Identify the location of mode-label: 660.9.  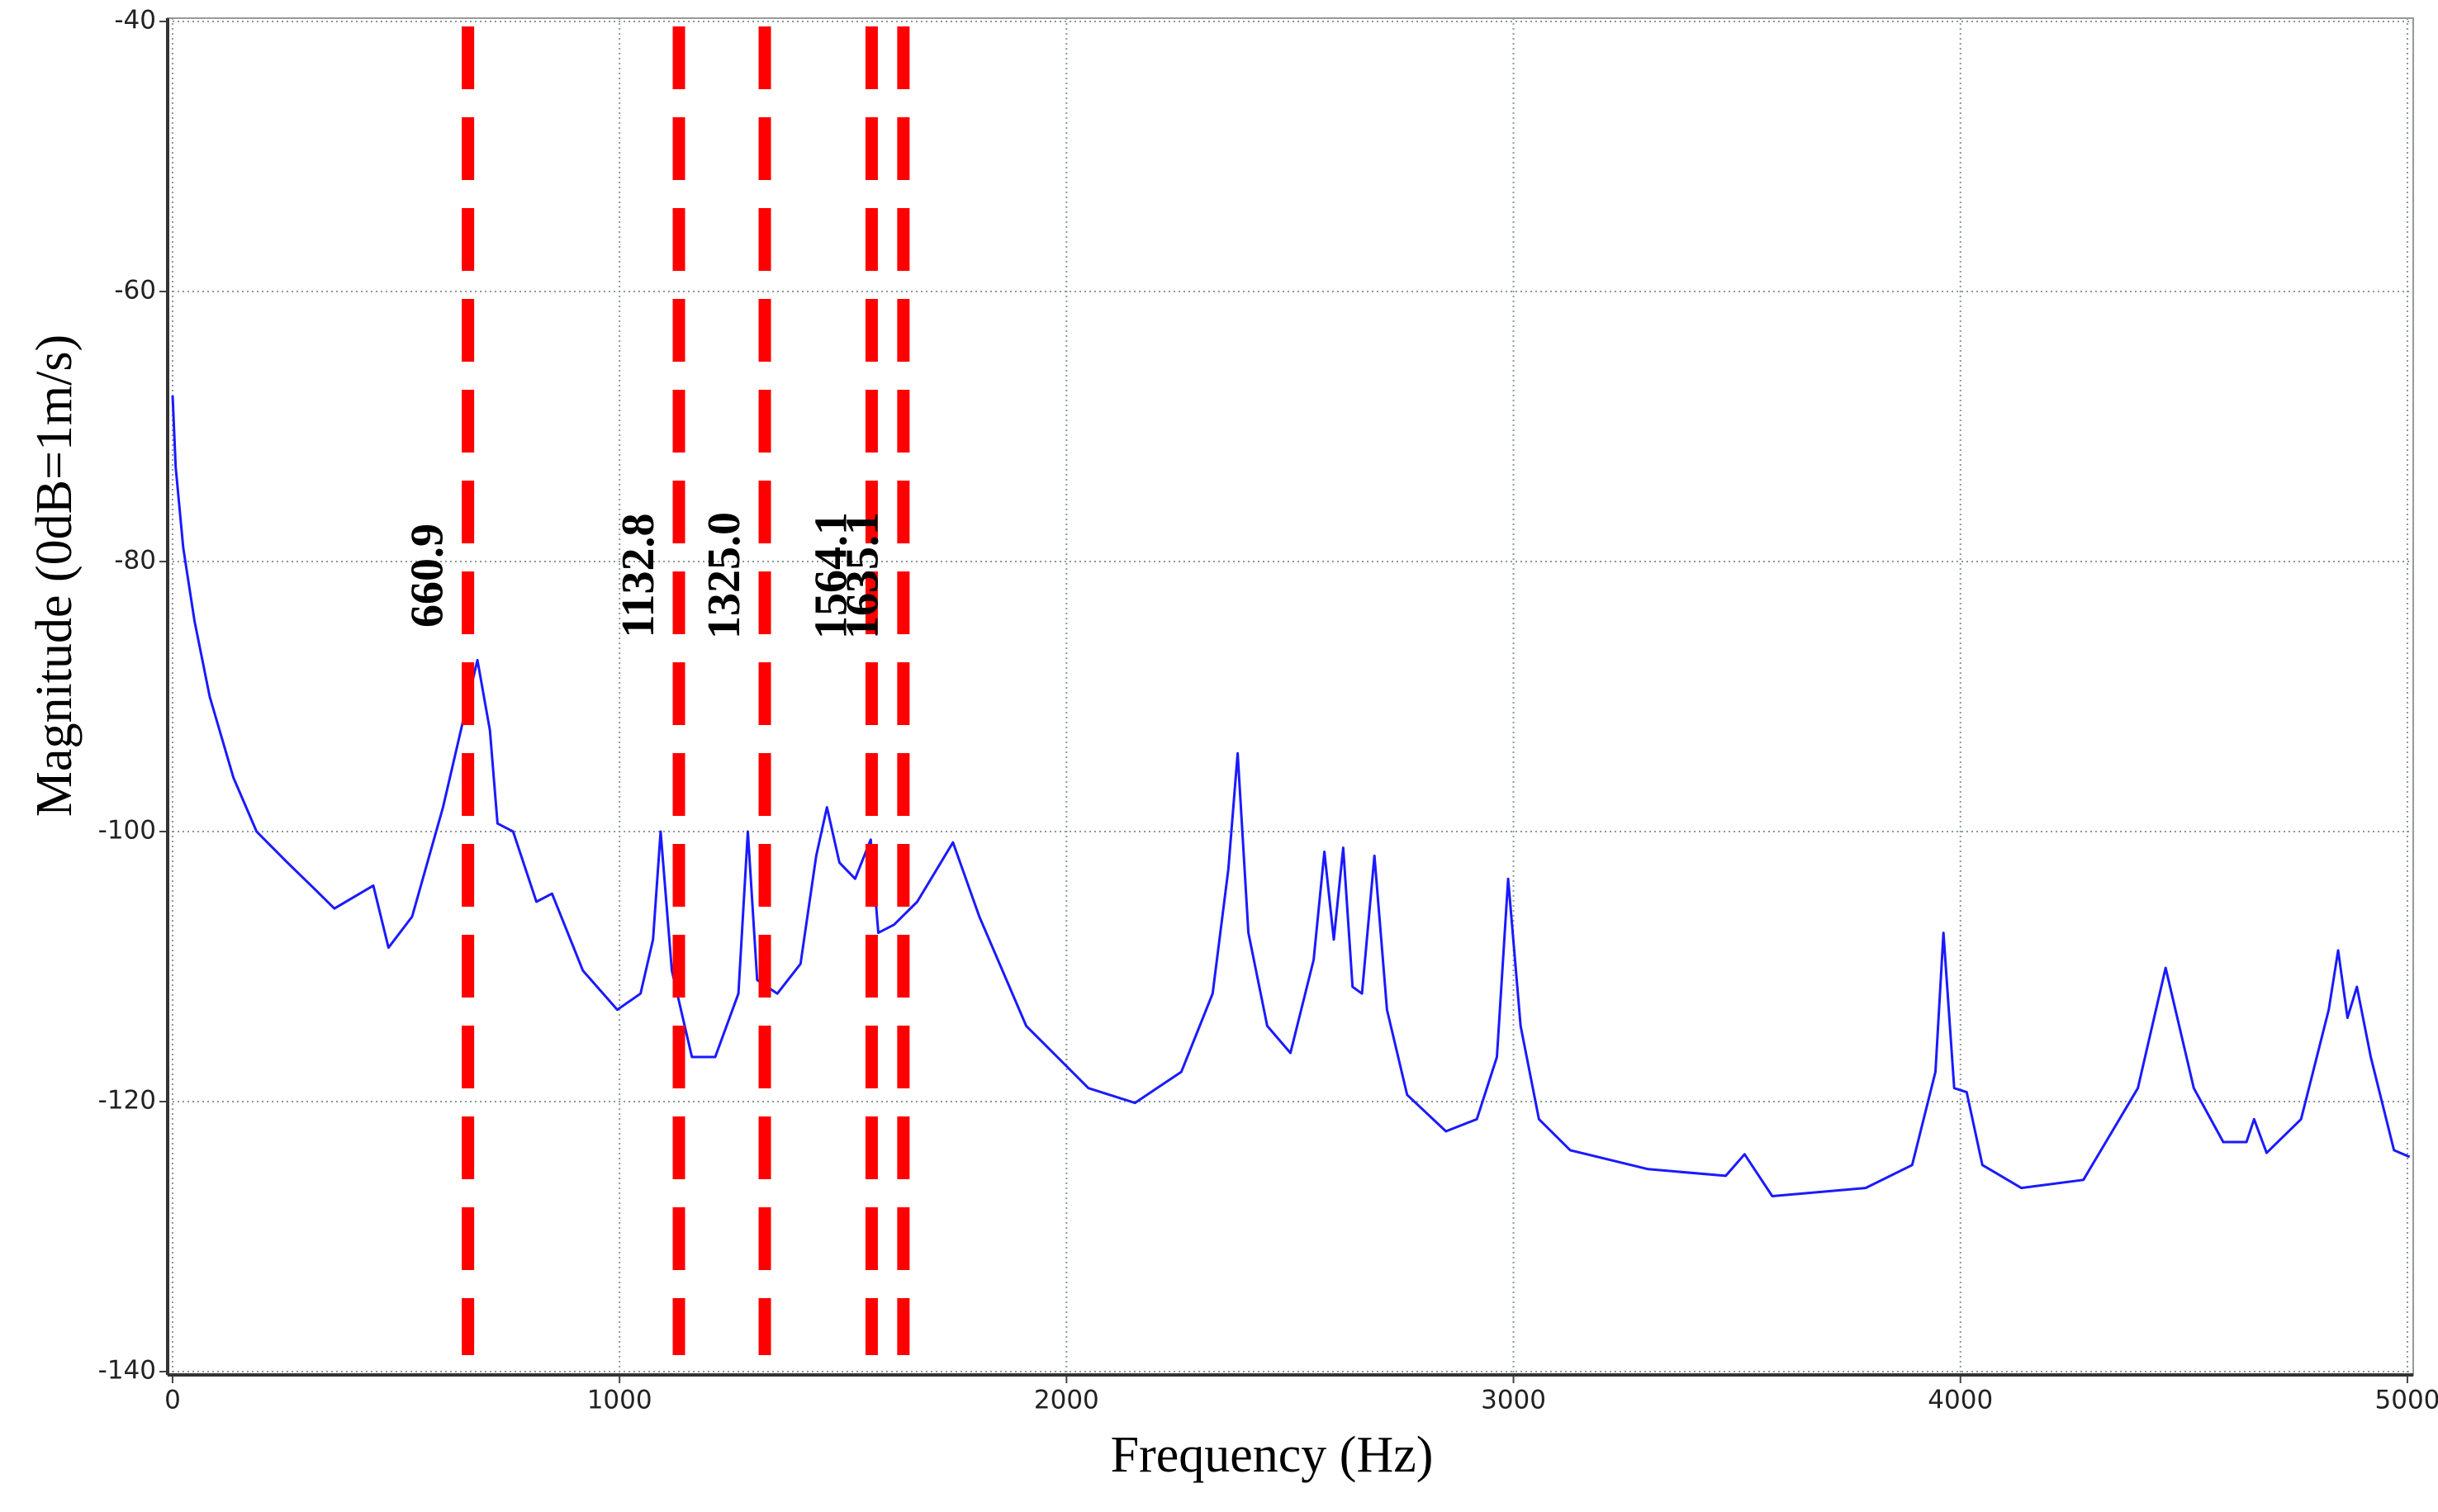
(427, 576).